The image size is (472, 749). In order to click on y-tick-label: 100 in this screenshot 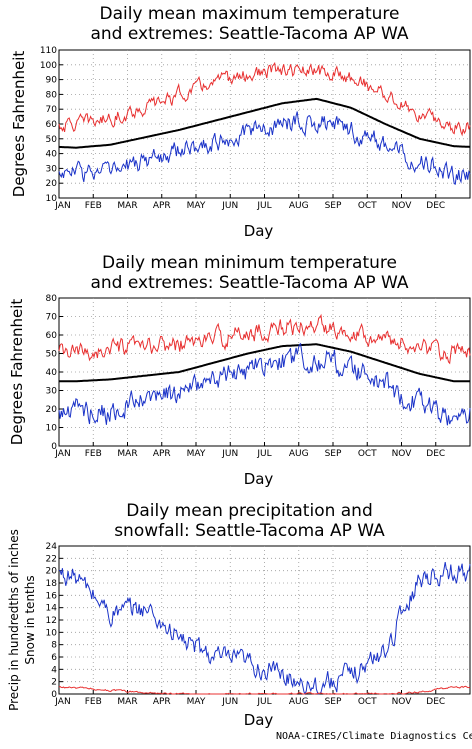, I will do `click(48, 66)`.